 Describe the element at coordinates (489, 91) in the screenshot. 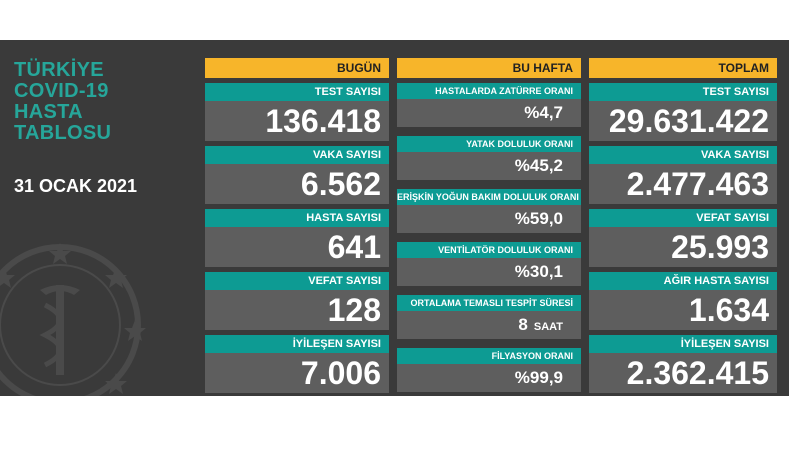

I see `week-pneumonia-label: HASTALARDA ZATÜRRE ORANI` at that location.